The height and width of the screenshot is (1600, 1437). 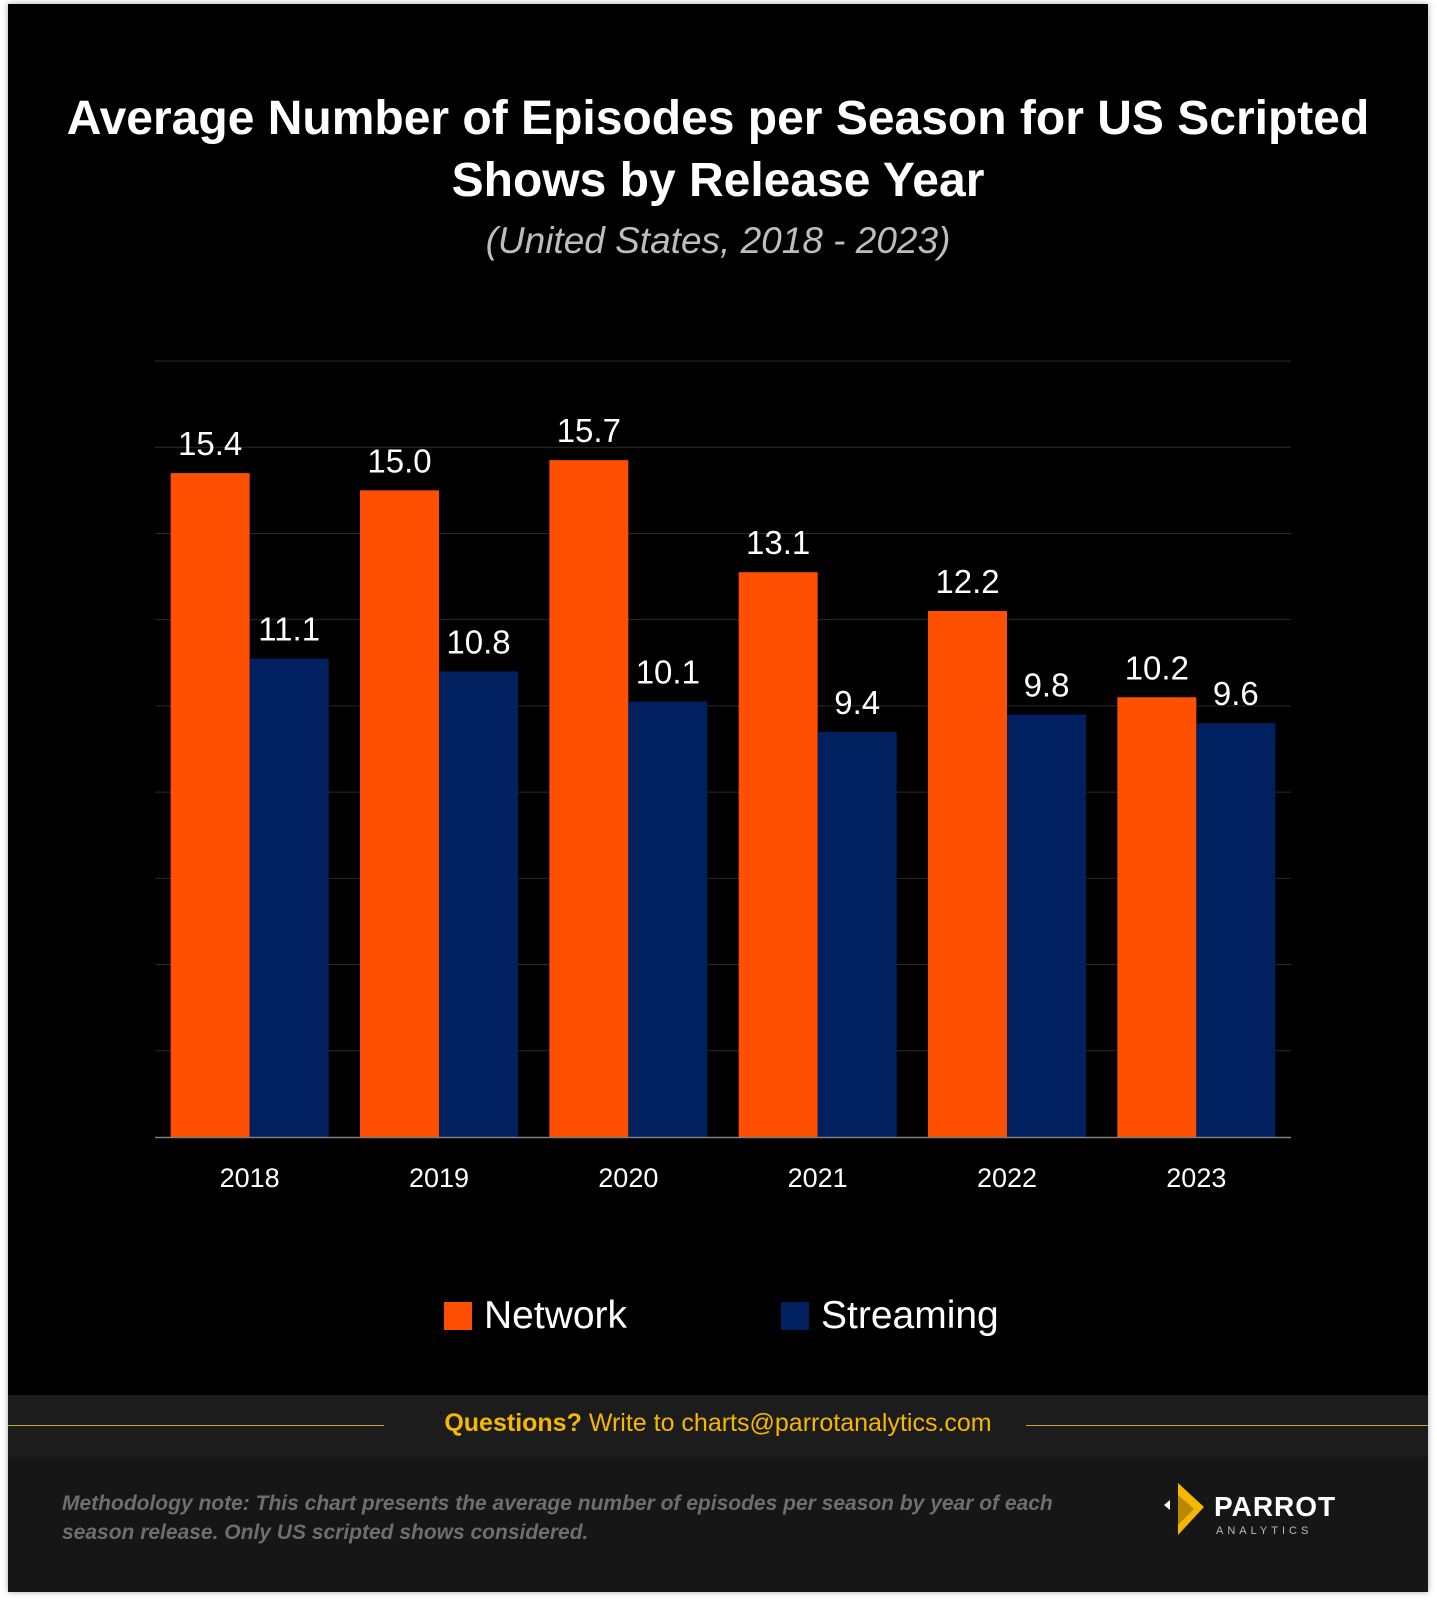 What do you see at coordinates (1184, 1509) in the screenshot?
I see `parrot-logo-icon` at bounding box center [1184, 1509].